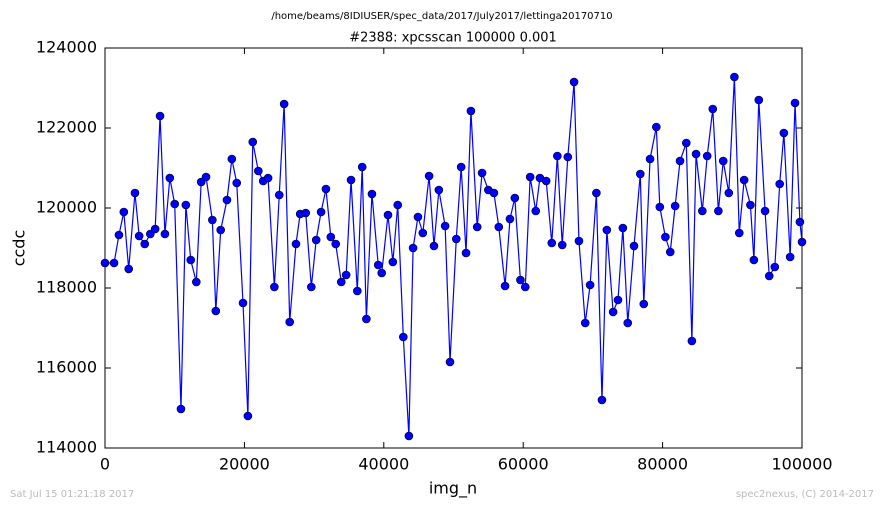  What do you see at coordinates (801, 464) in the screenshot?
I see `x-tick-label: 100000` at bounding box center [801, 464].